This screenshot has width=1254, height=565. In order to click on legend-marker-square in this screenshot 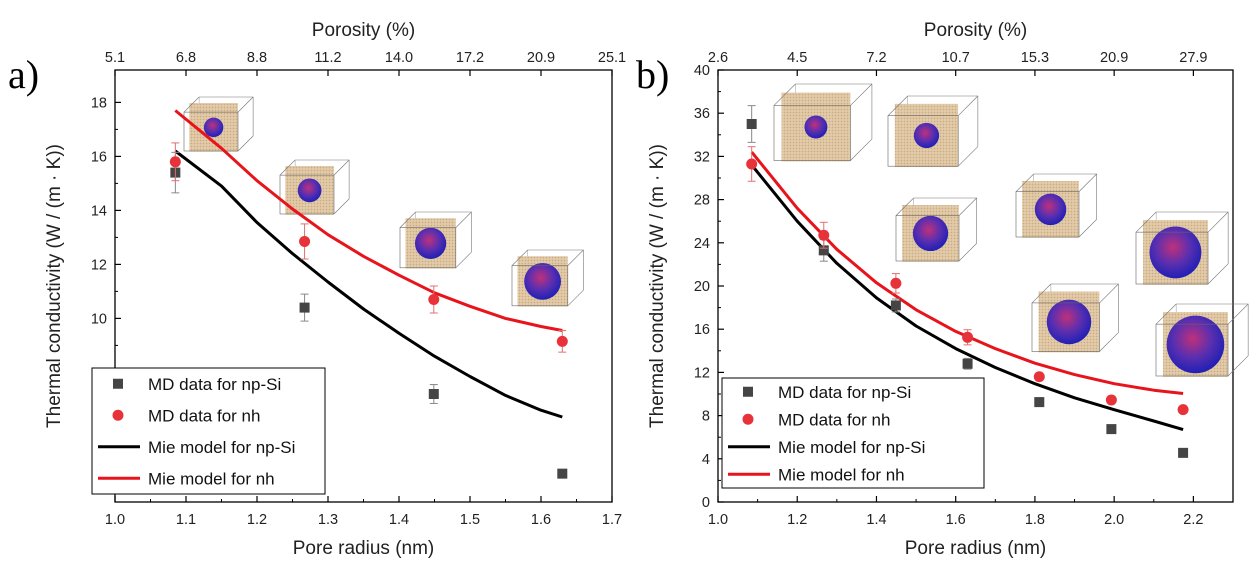, I will do `click(748, 391)`.